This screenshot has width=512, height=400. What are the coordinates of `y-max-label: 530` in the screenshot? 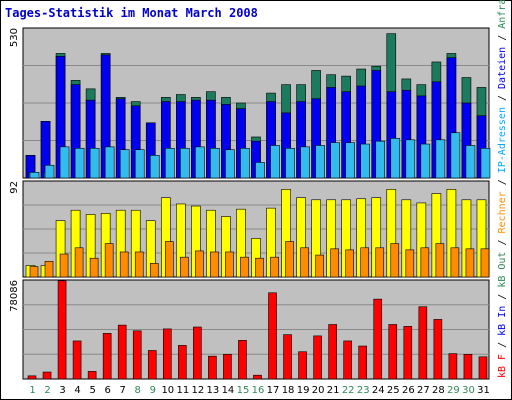 It's located at (14, 37).